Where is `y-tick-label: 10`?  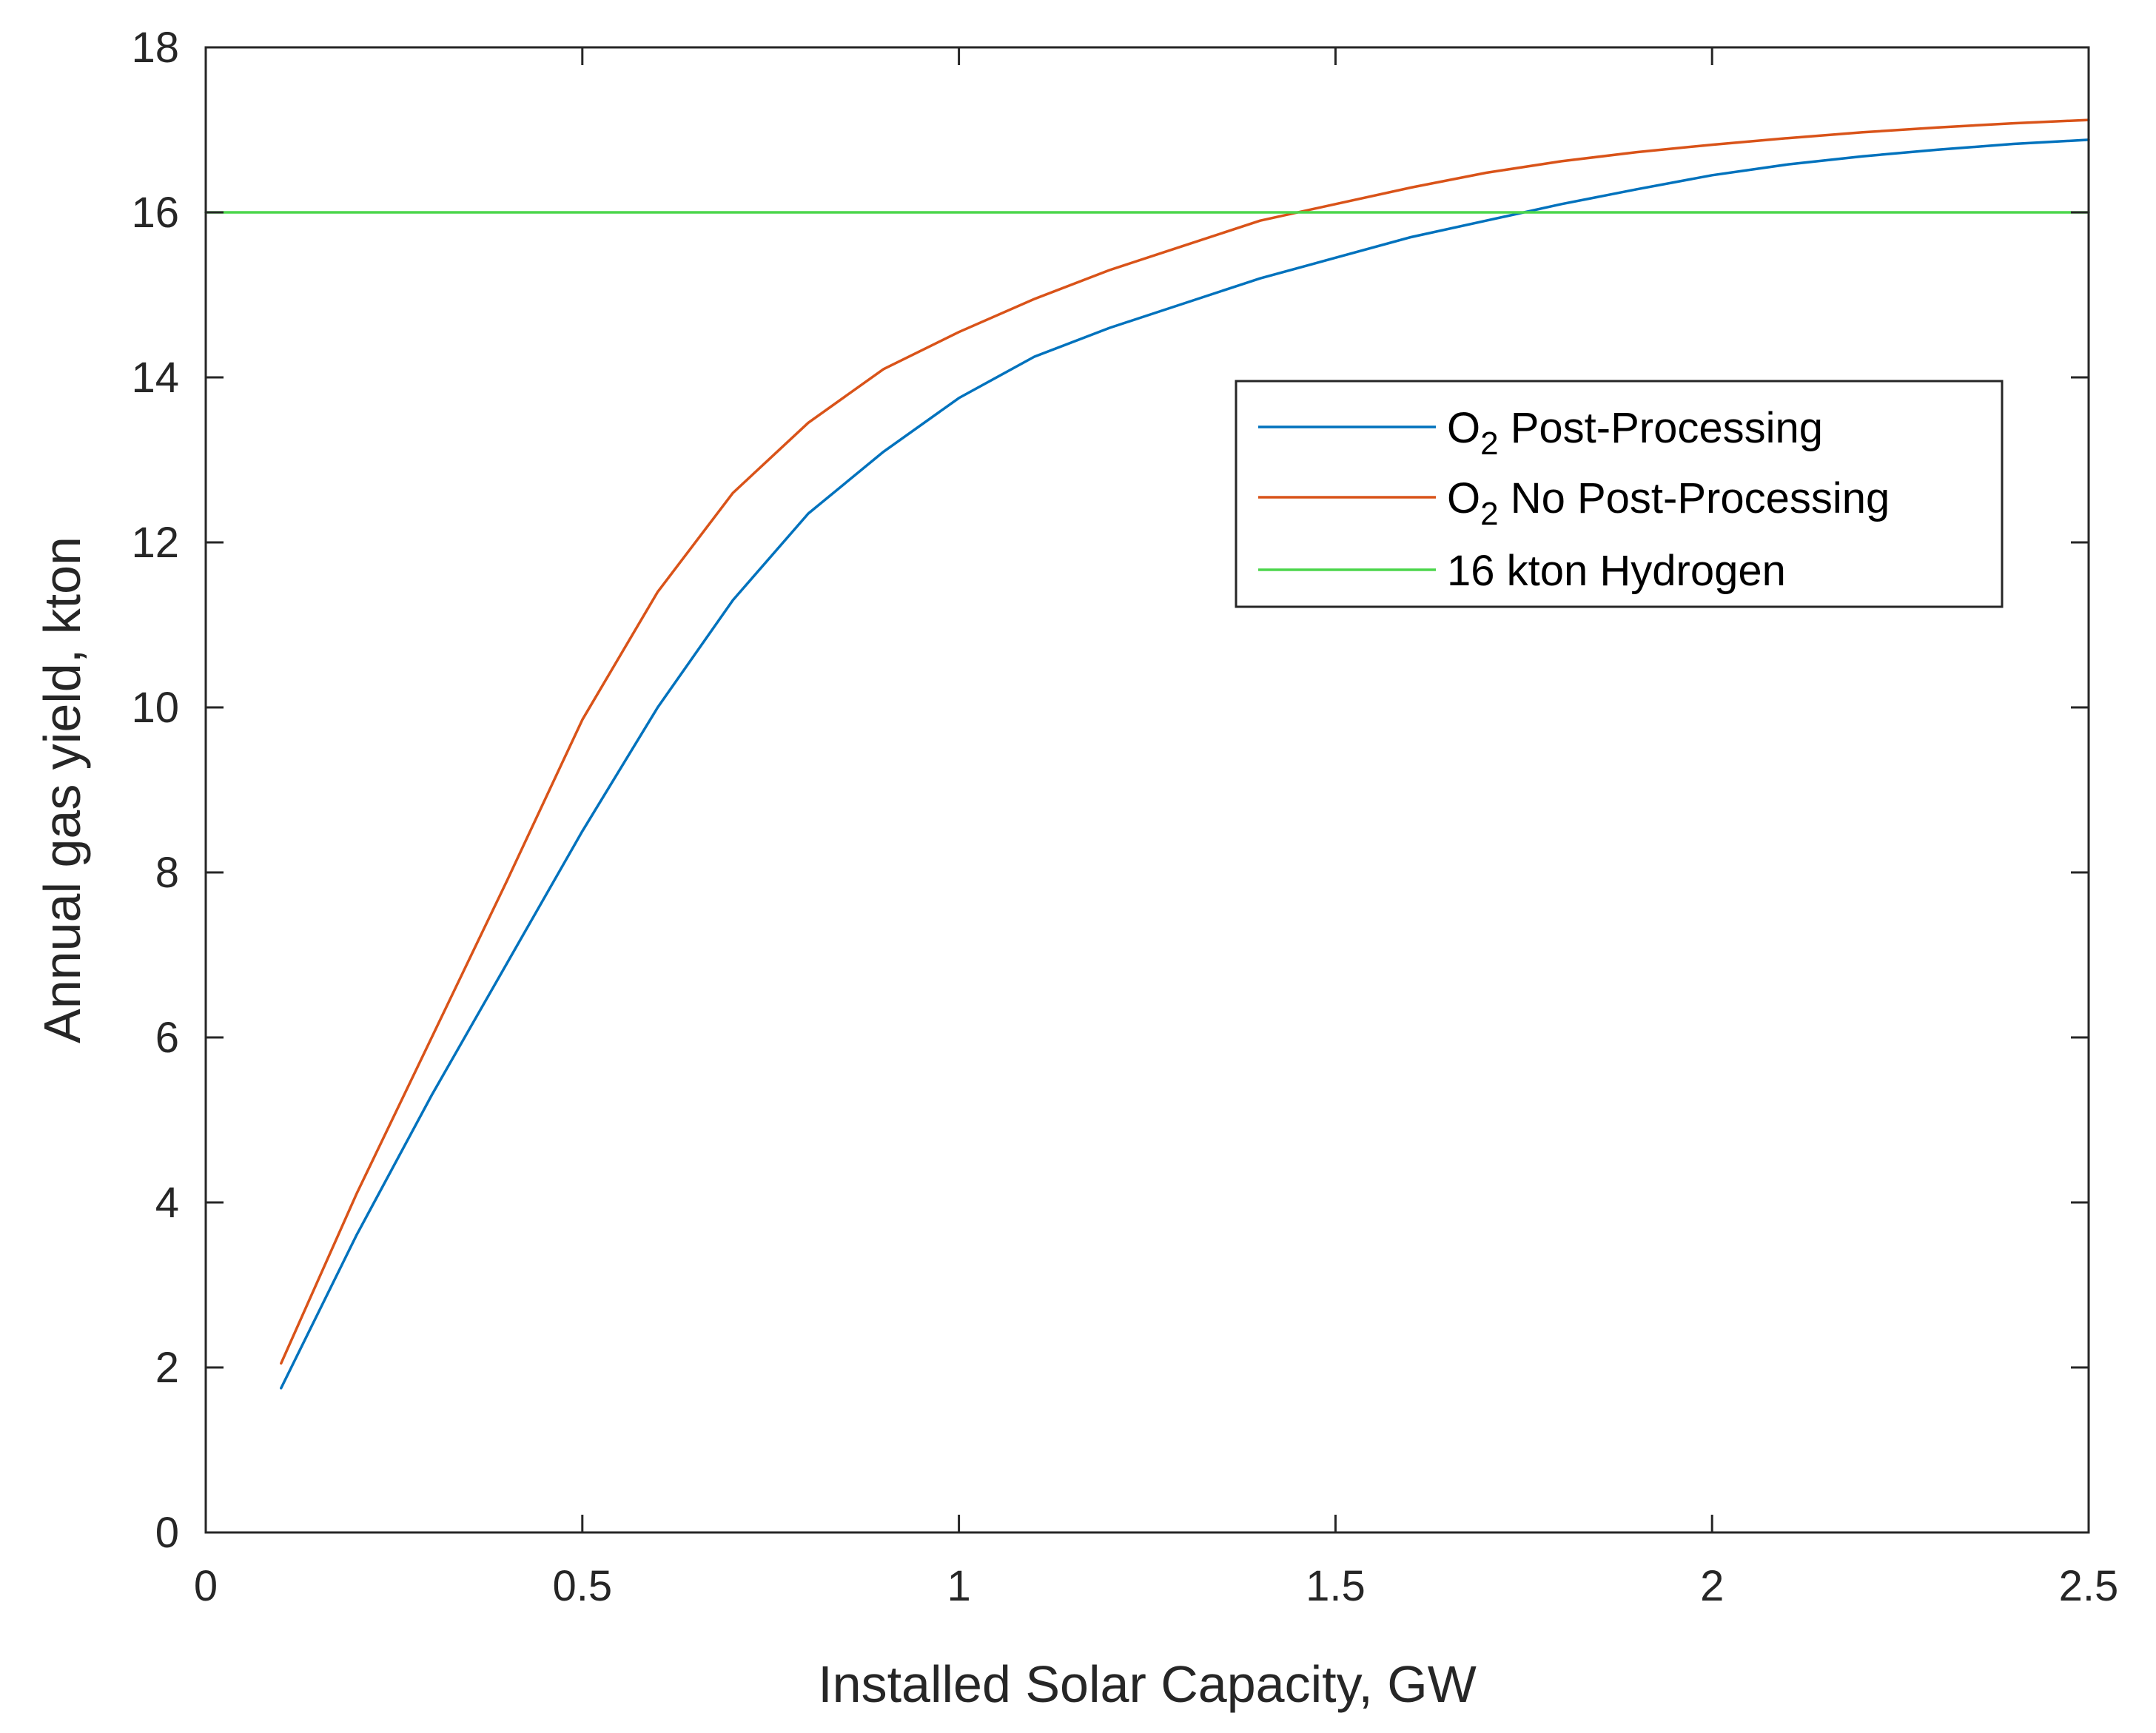
y-tick-label: 10 is located at coordinates (155, 708).